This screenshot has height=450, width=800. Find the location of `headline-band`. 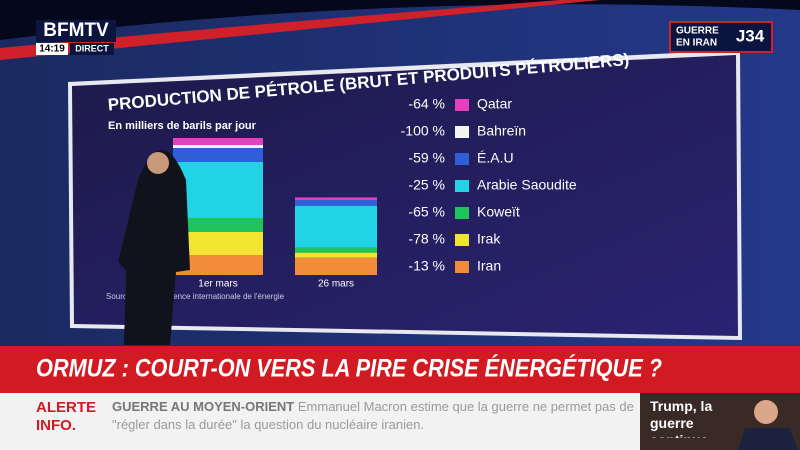

headline-band is located at coordinates (400, 369).